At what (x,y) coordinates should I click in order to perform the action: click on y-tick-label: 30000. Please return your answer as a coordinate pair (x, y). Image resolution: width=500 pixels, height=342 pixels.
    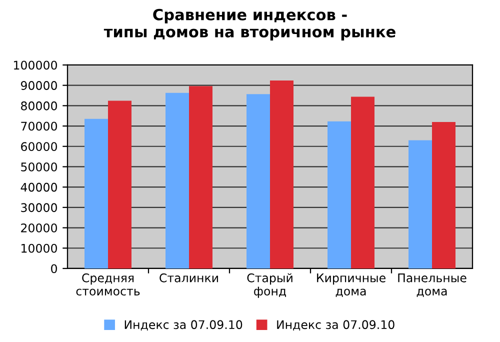
    Looking at the image, I should click on (39, 207).